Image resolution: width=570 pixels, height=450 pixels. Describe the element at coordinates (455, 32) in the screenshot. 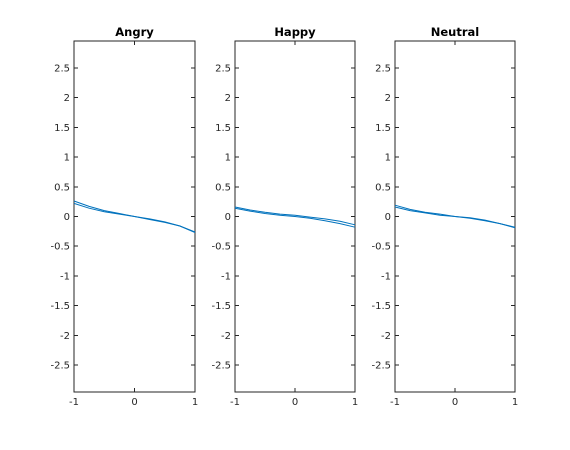

I see `chart-title-neutral: Neutral` at that location.